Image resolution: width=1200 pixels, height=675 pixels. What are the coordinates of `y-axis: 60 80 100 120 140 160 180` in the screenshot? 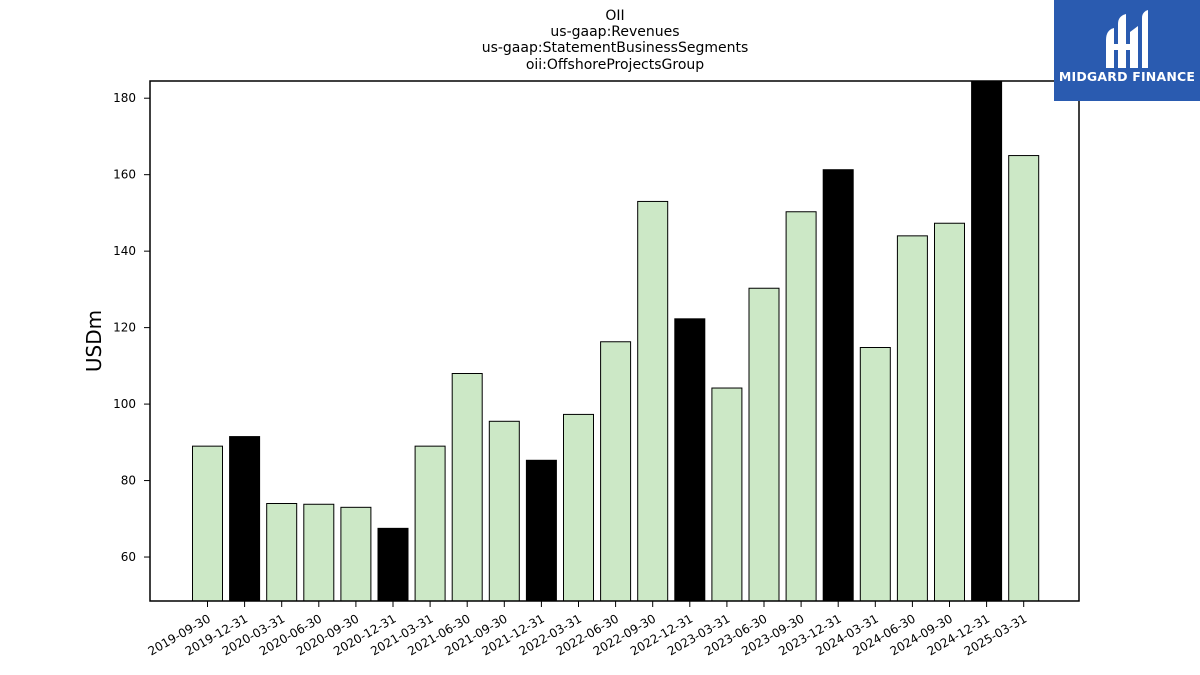 It's located at (131, 327).